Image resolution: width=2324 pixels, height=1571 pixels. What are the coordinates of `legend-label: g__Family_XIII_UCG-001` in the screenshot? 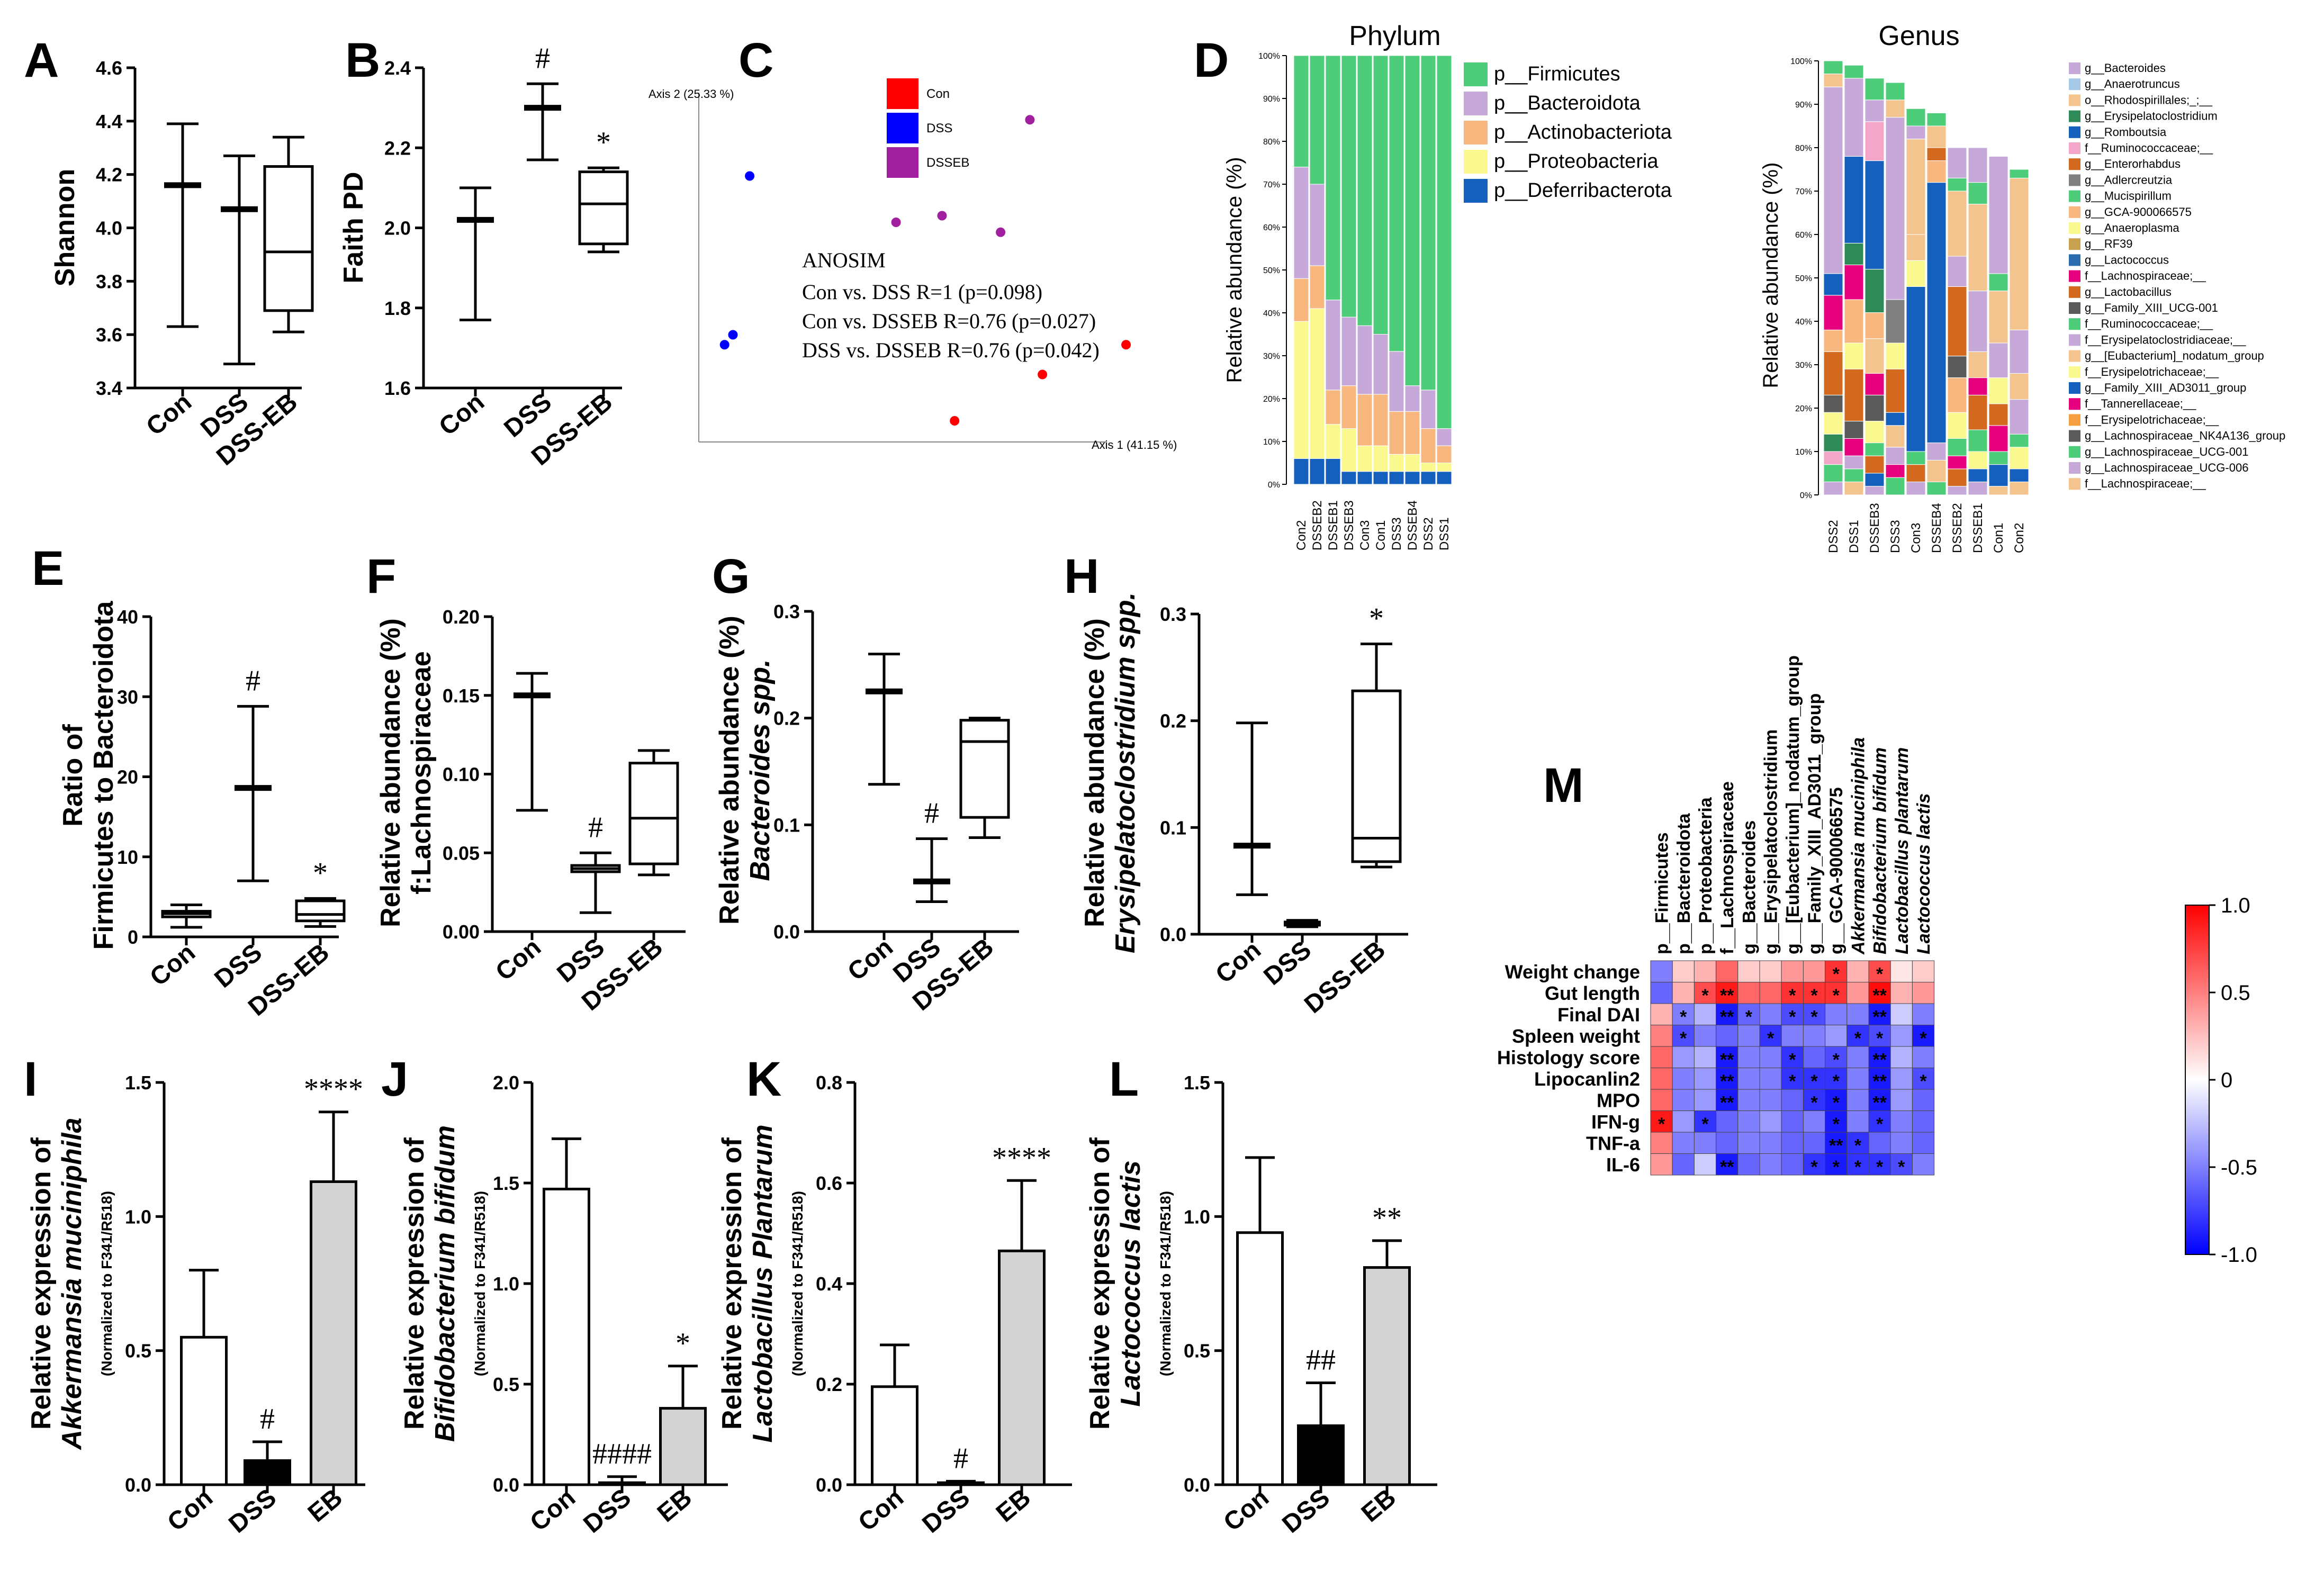 It's located at (2152, 307).